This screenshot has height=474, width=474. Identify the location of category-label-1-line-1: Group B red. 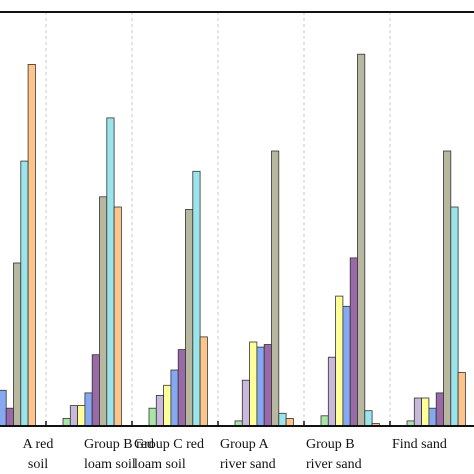
(119, 444).